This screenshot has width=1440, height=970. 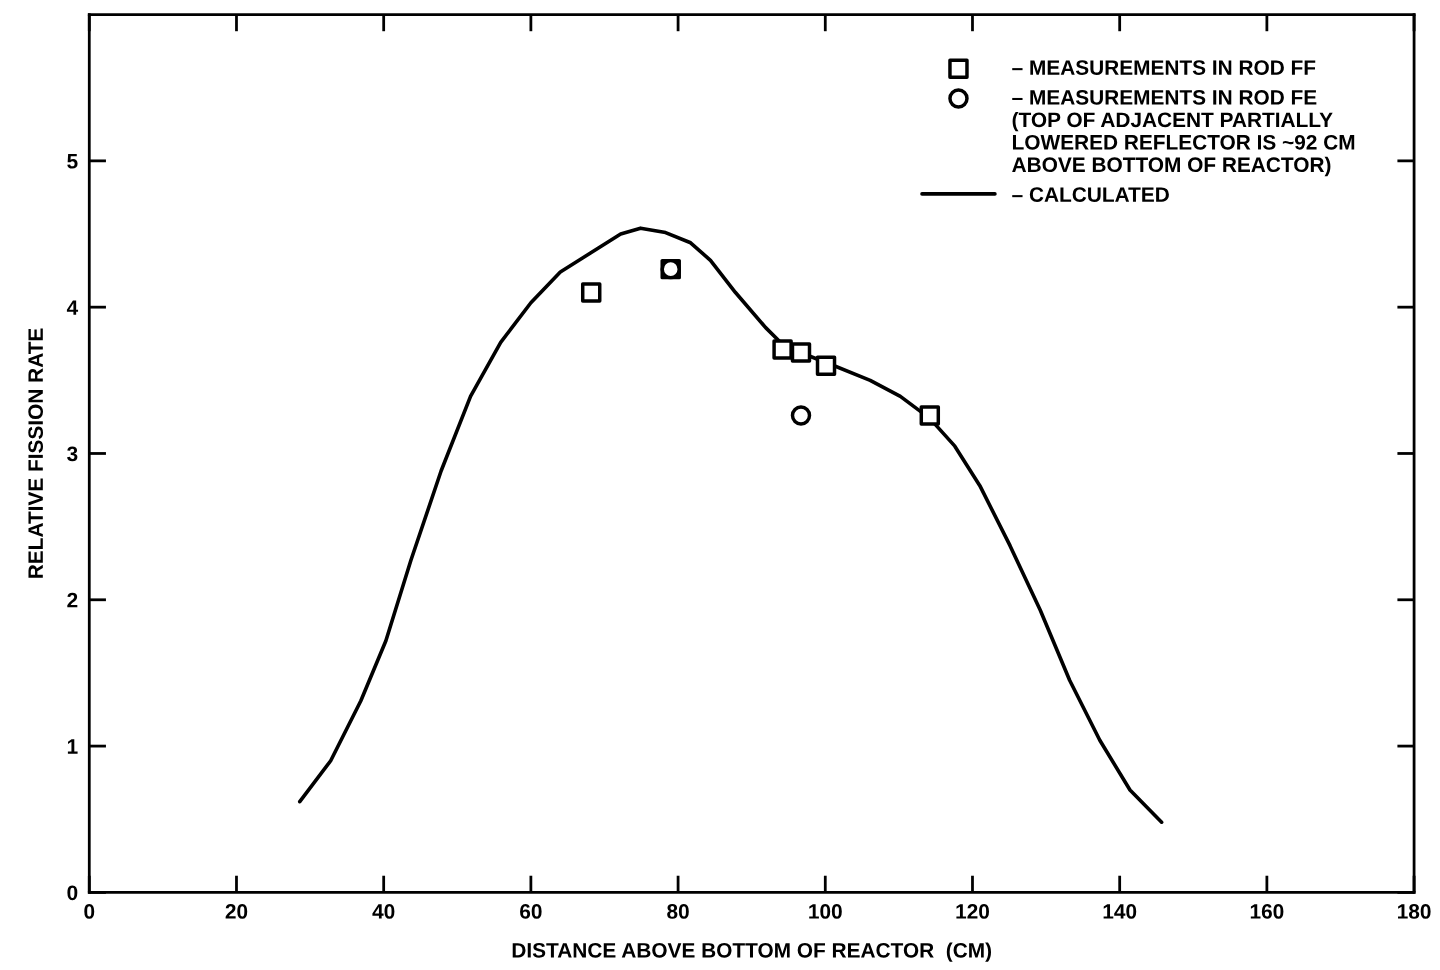 I want to click on x-tick-label: 40, so click(x=383, y=911).